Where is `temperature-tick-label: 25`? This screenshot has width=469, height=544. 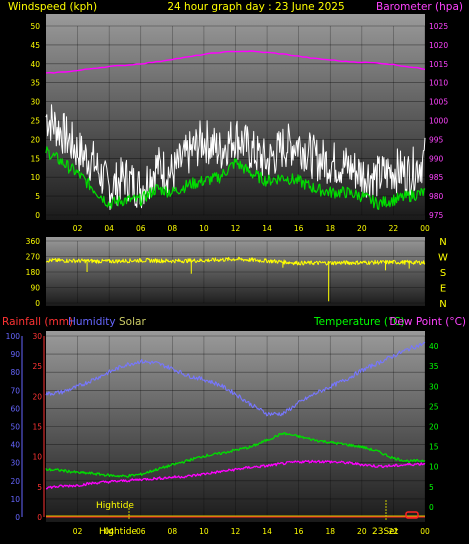 temperature-tick-label: 25 is located at coordinates (434, 406).